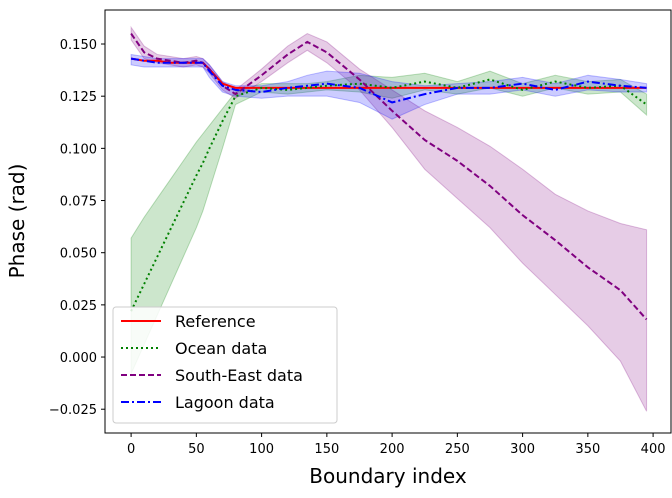 The height and width of the screenshot is (498, 672). I want to click on x-tick-label: 50, so click(196, 449).